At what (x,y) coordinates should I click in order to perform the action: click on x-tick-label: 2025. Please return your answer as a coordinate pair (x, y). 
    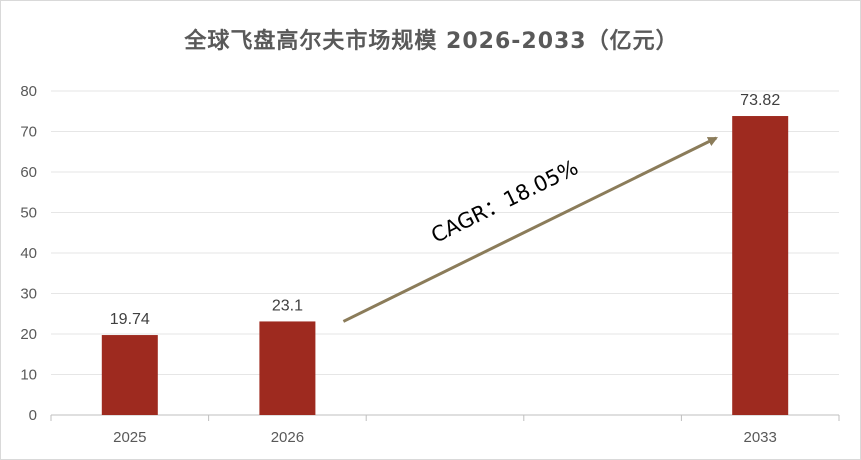
    Looking at the image, I should click on (129, 437).